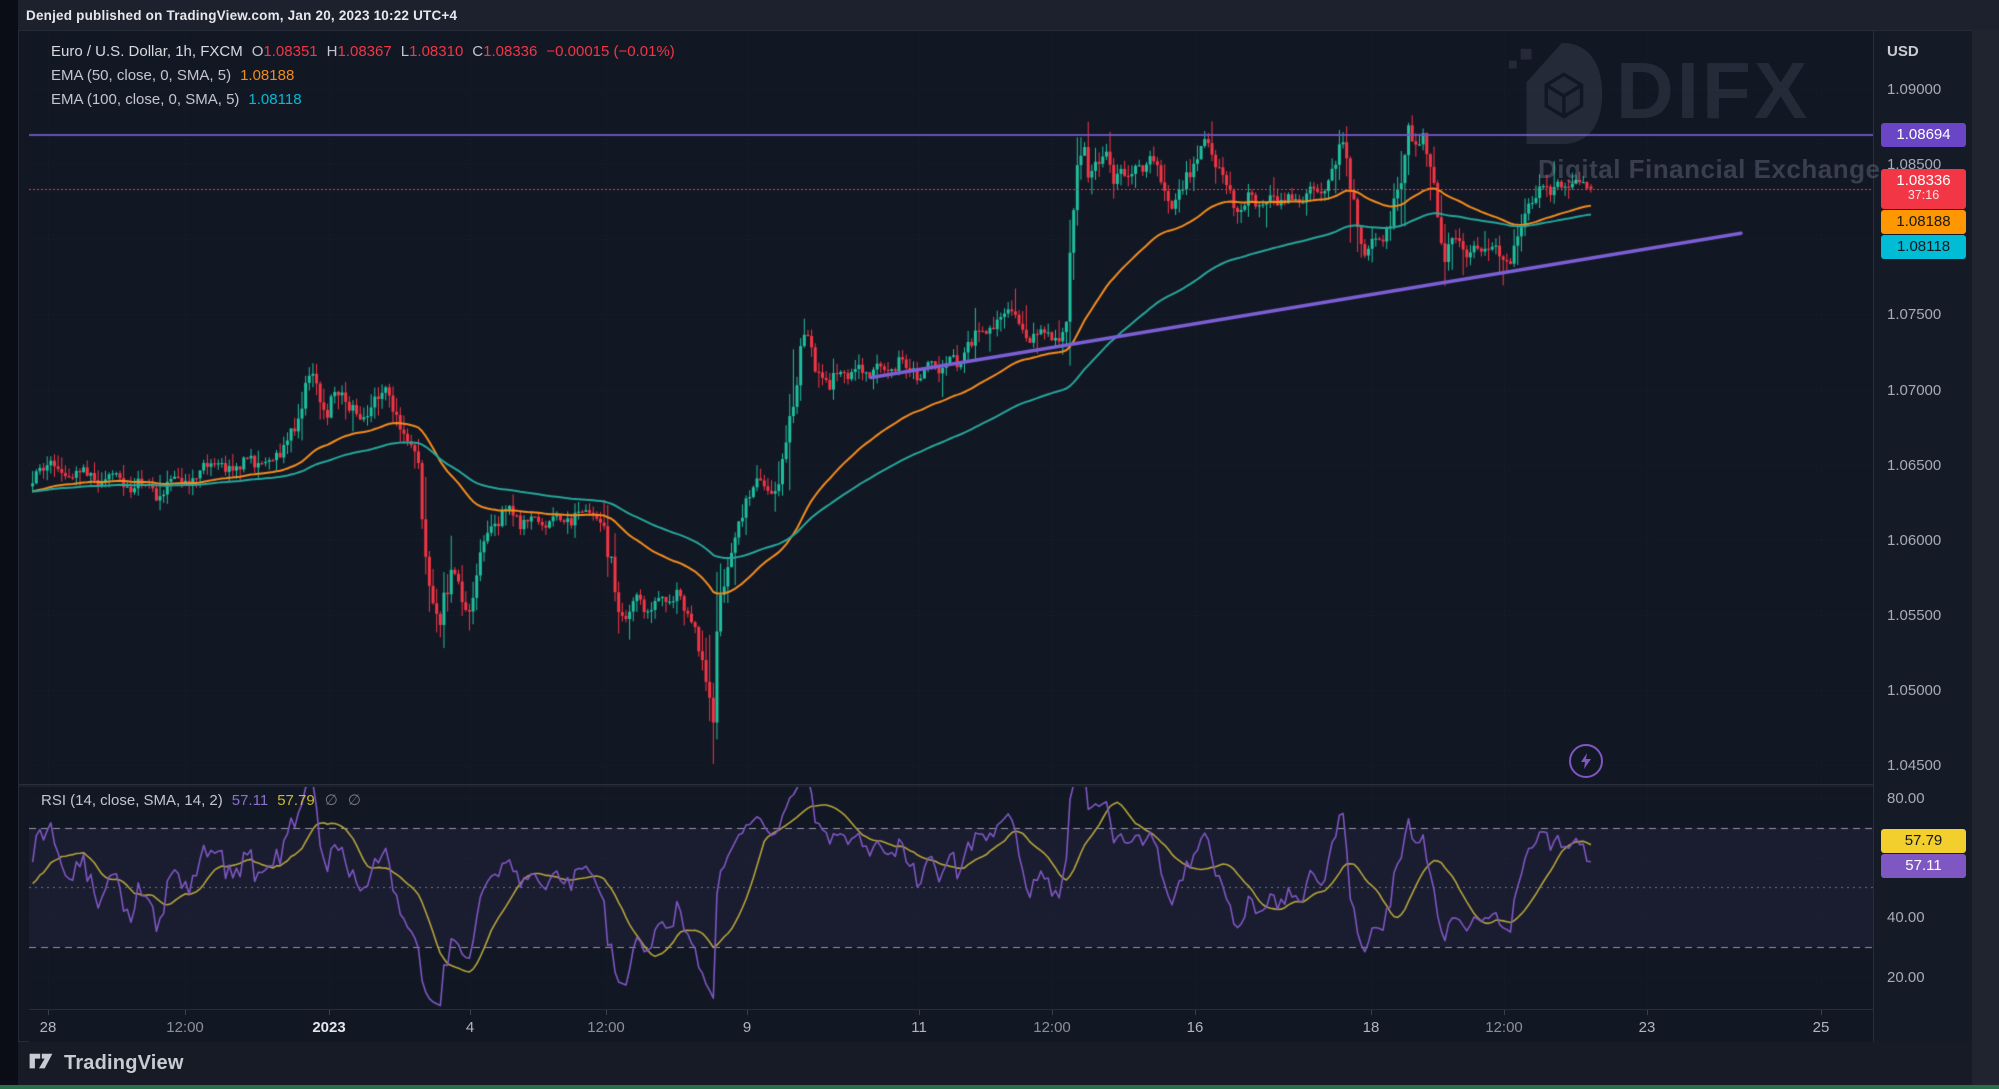  I want to click on time-axis-label: 2023, so click(329, 1027).